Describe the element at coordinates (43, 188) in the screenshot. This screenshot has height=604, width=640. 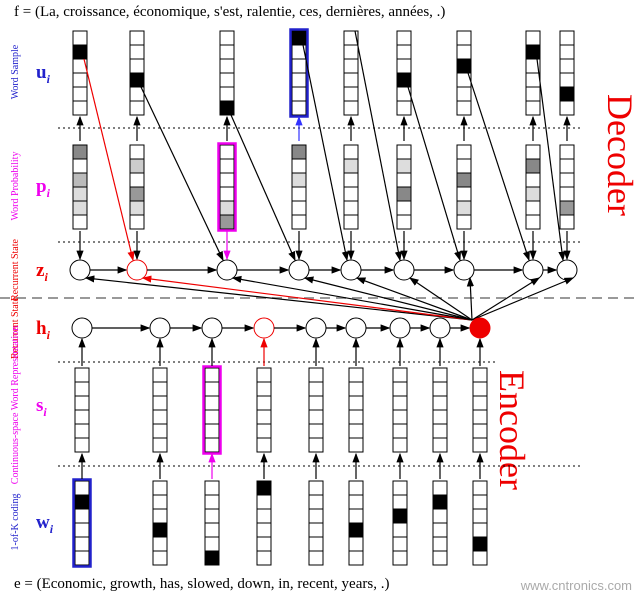
I see `row-symbol: pi` at that location.